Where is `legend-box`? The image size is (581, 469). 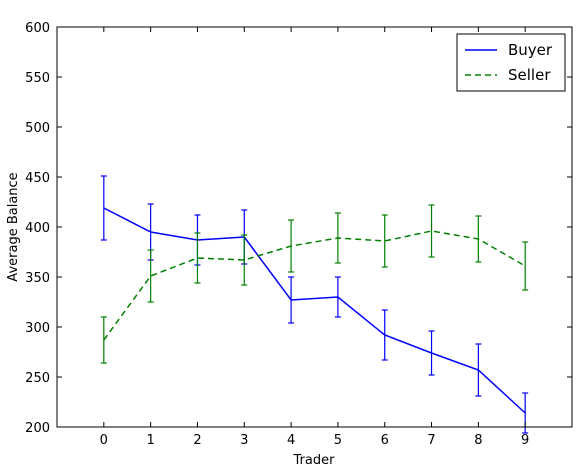
legend-box is located at coordinates (511, 62).